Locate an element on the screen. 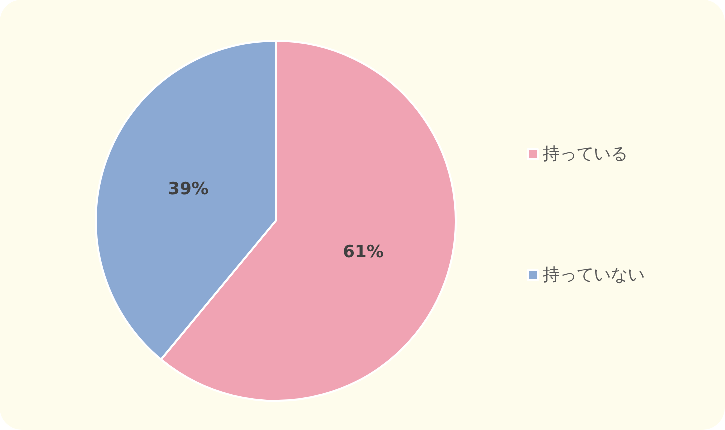 This screenshot has height=430, width=725. data-label: 39% is located at coordinates (188, 189).